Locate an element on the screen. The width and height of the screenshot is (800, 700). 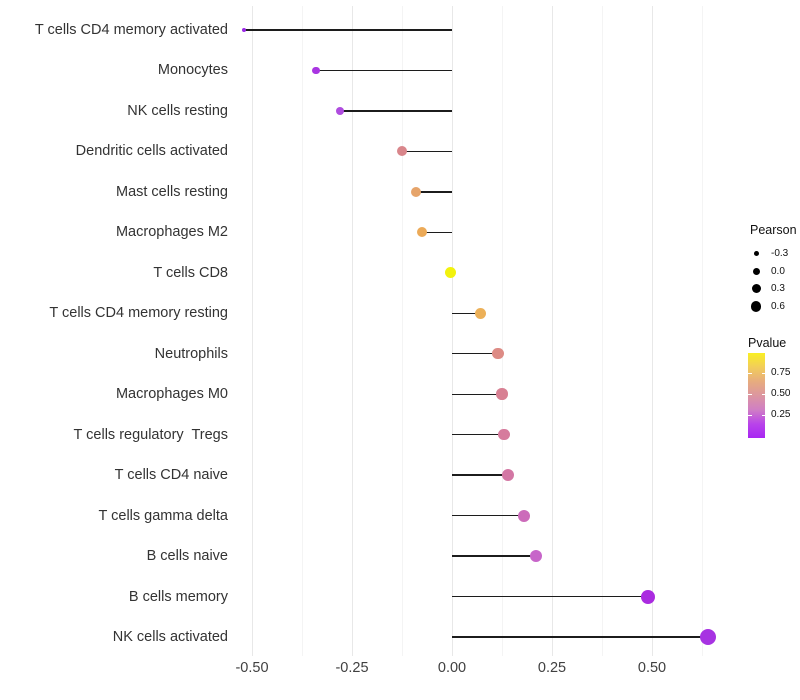
category-label: B cells memory is located at coordinates (178, 596).